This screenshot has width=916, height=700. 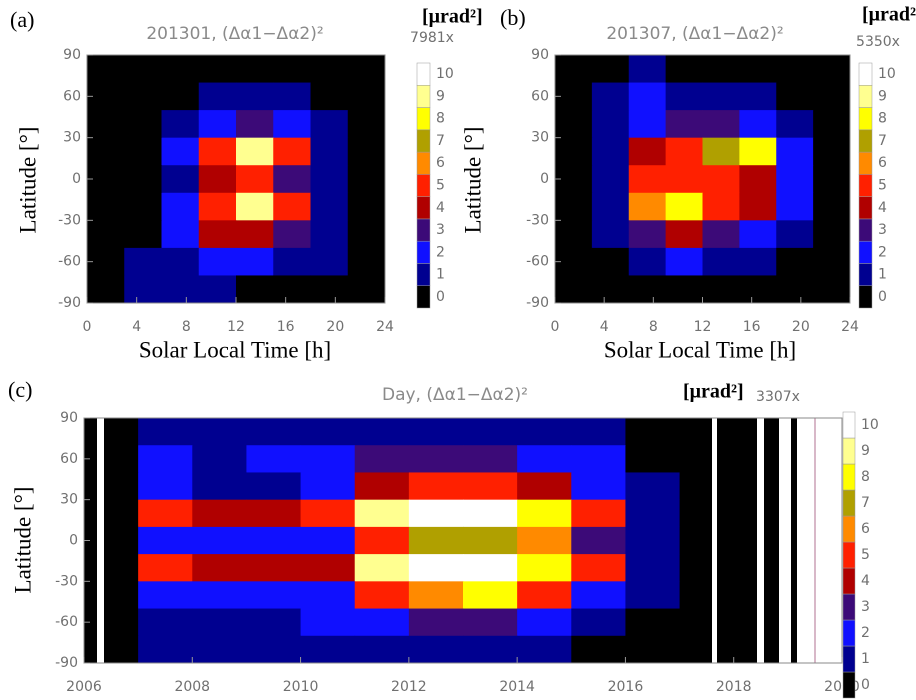 I want to click on unit-label: [μrad²], so click(x=713, y=392).